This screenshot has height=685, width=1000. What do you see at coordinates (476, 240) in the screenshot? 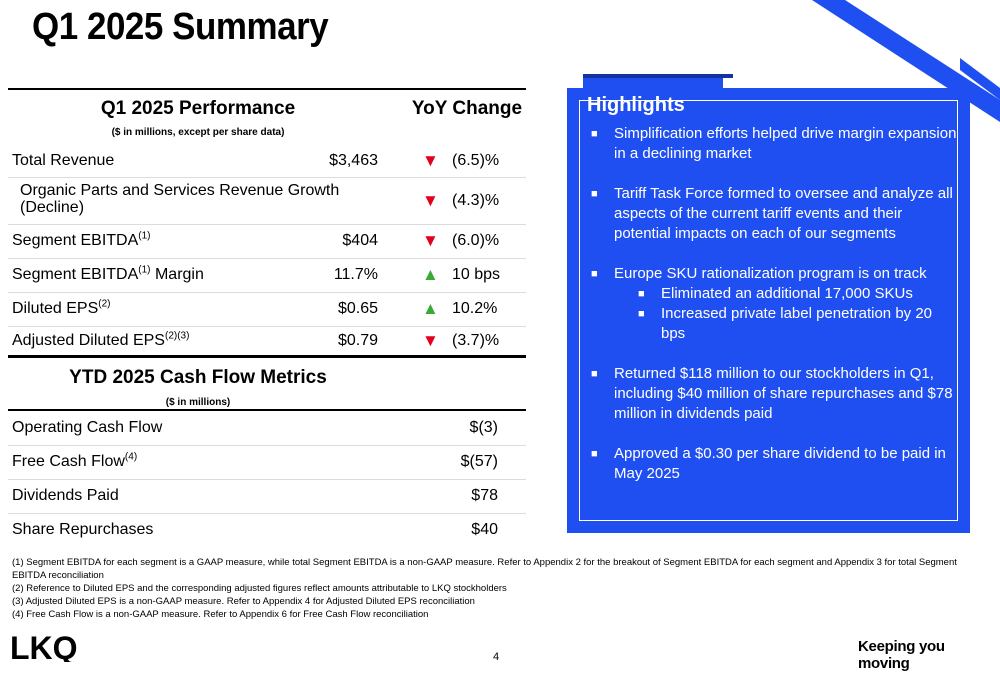
I see `yoy-change-value: (6.0)%` at bounding box center [476, 240].